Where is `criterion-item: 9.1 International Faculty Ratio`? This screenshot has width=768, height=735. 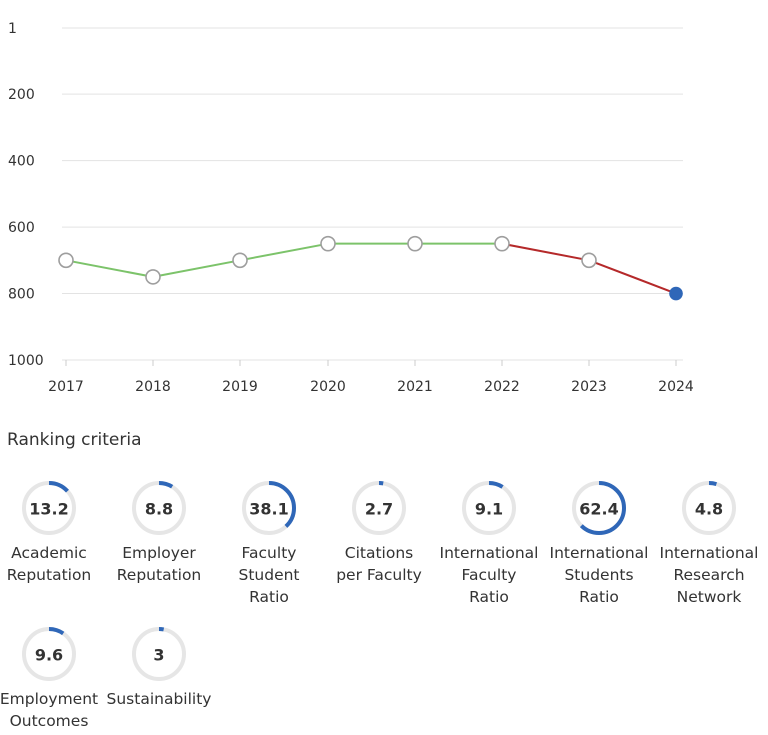 criterion-item: 9.1 International Faculty Ratio is located at coordinates (489, 543).